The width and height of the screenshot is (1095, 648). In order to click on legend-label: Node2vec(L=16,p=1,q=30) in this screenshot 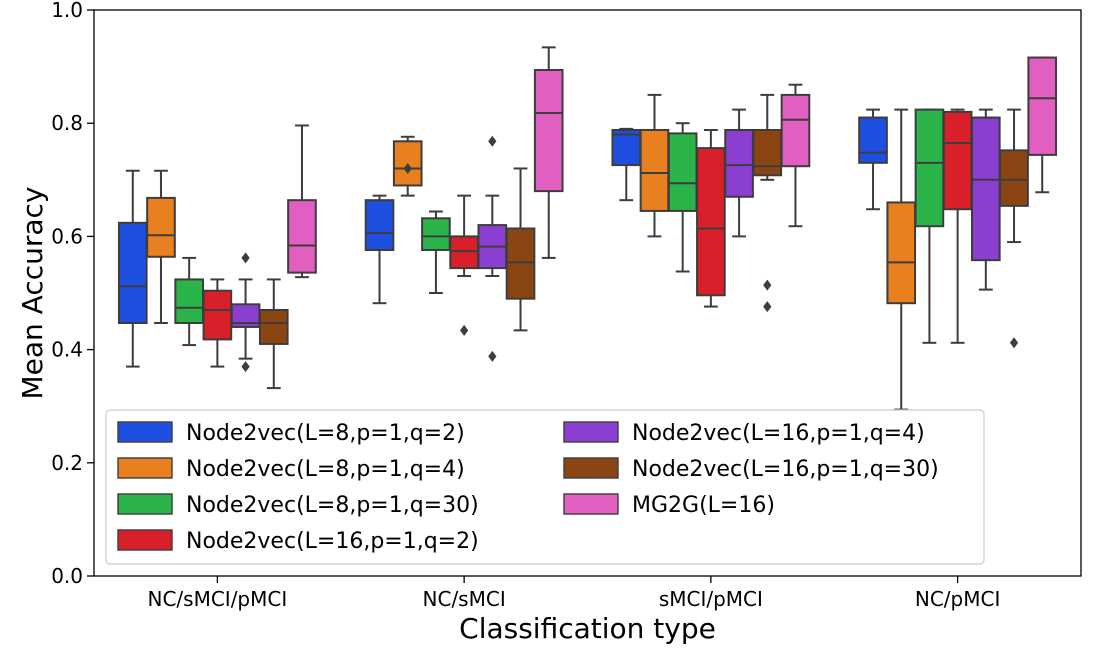, I will do `click(785, 469)`.